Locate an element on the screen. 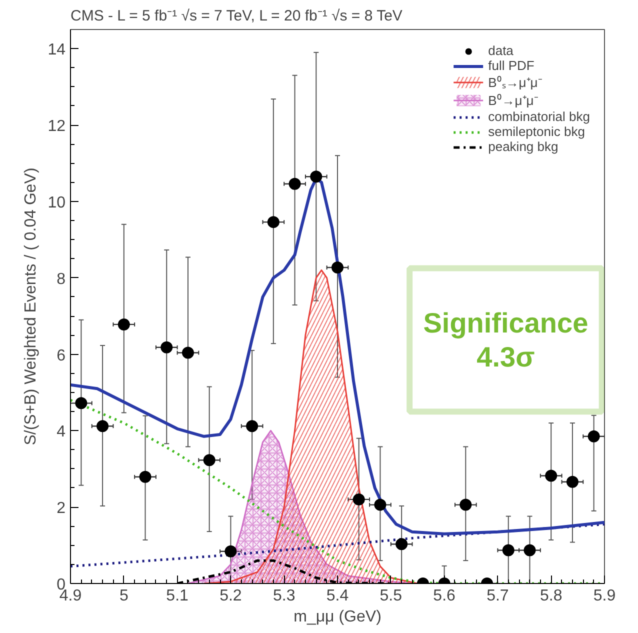  y-tick-label: 12 is located at coordinates (57, 127).